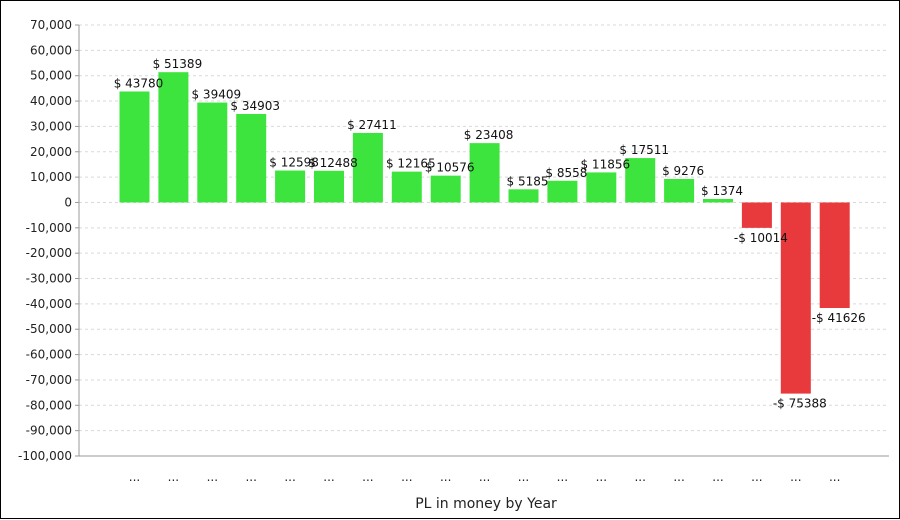  What do you see at coordinates (49, 380) in the screenshot?
I see `y-tick-label: -70,000` at bounding box center [49, 380].